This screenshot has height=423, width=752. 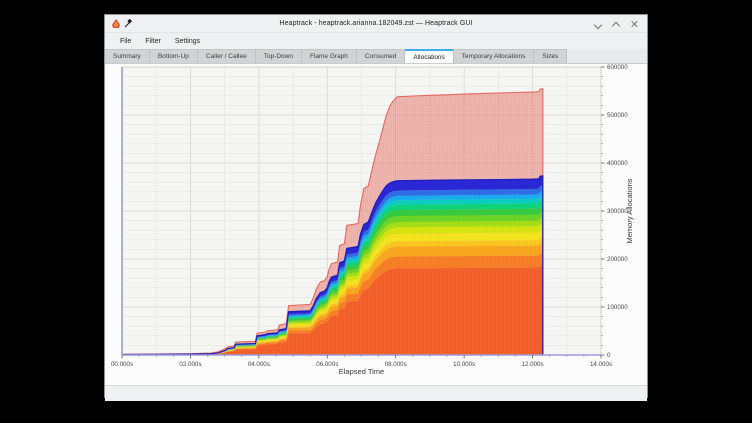 I want to click on x-tick-label: 14.000s, so click(x=601, y=364).